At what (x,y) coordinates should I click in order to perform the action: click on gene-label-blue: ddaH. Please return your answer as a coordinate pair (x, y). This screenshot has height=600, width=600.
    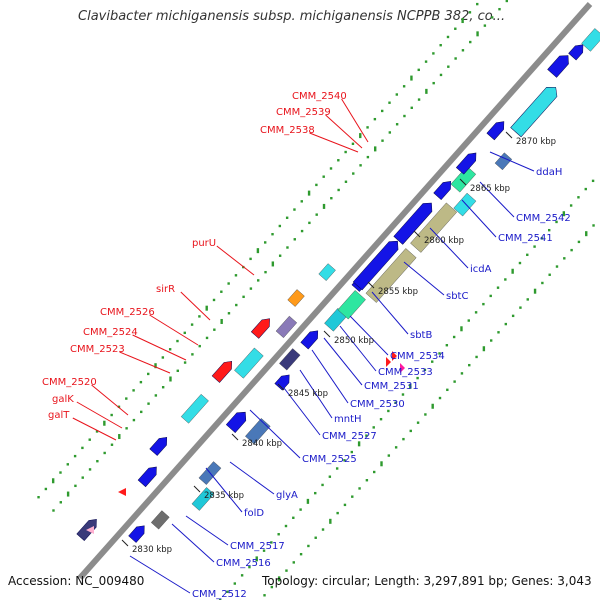
    Looking at the image, I should click on (549, 172).